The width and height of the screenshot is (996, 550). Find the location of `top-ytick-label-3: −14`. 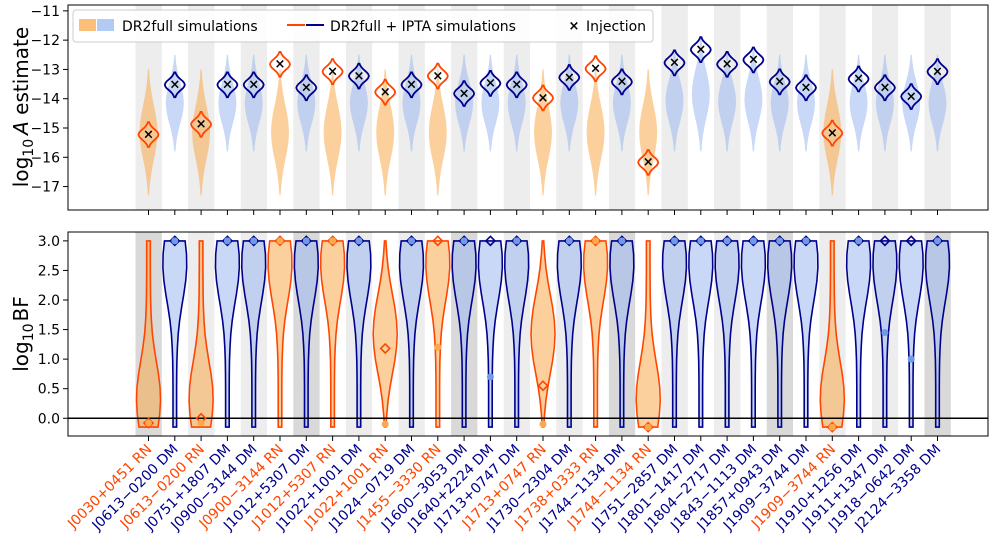

top-ytick-label-3: −14 is located at coordinates (45, 100).